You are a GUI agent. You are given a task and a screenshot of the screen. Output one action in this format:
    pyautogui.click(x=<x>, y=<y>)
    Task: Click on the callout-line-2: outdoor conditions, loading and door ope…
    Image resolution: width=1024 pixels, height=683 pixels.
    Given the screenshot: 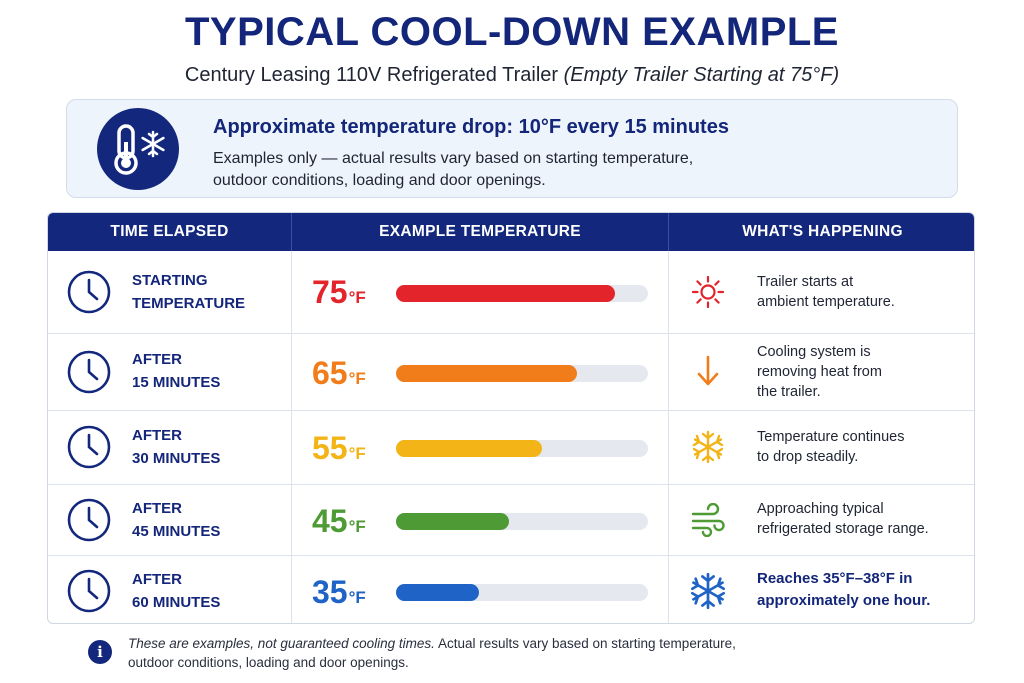 What is the action you would take?
    pyautogui.click(x=379, y=180)
    